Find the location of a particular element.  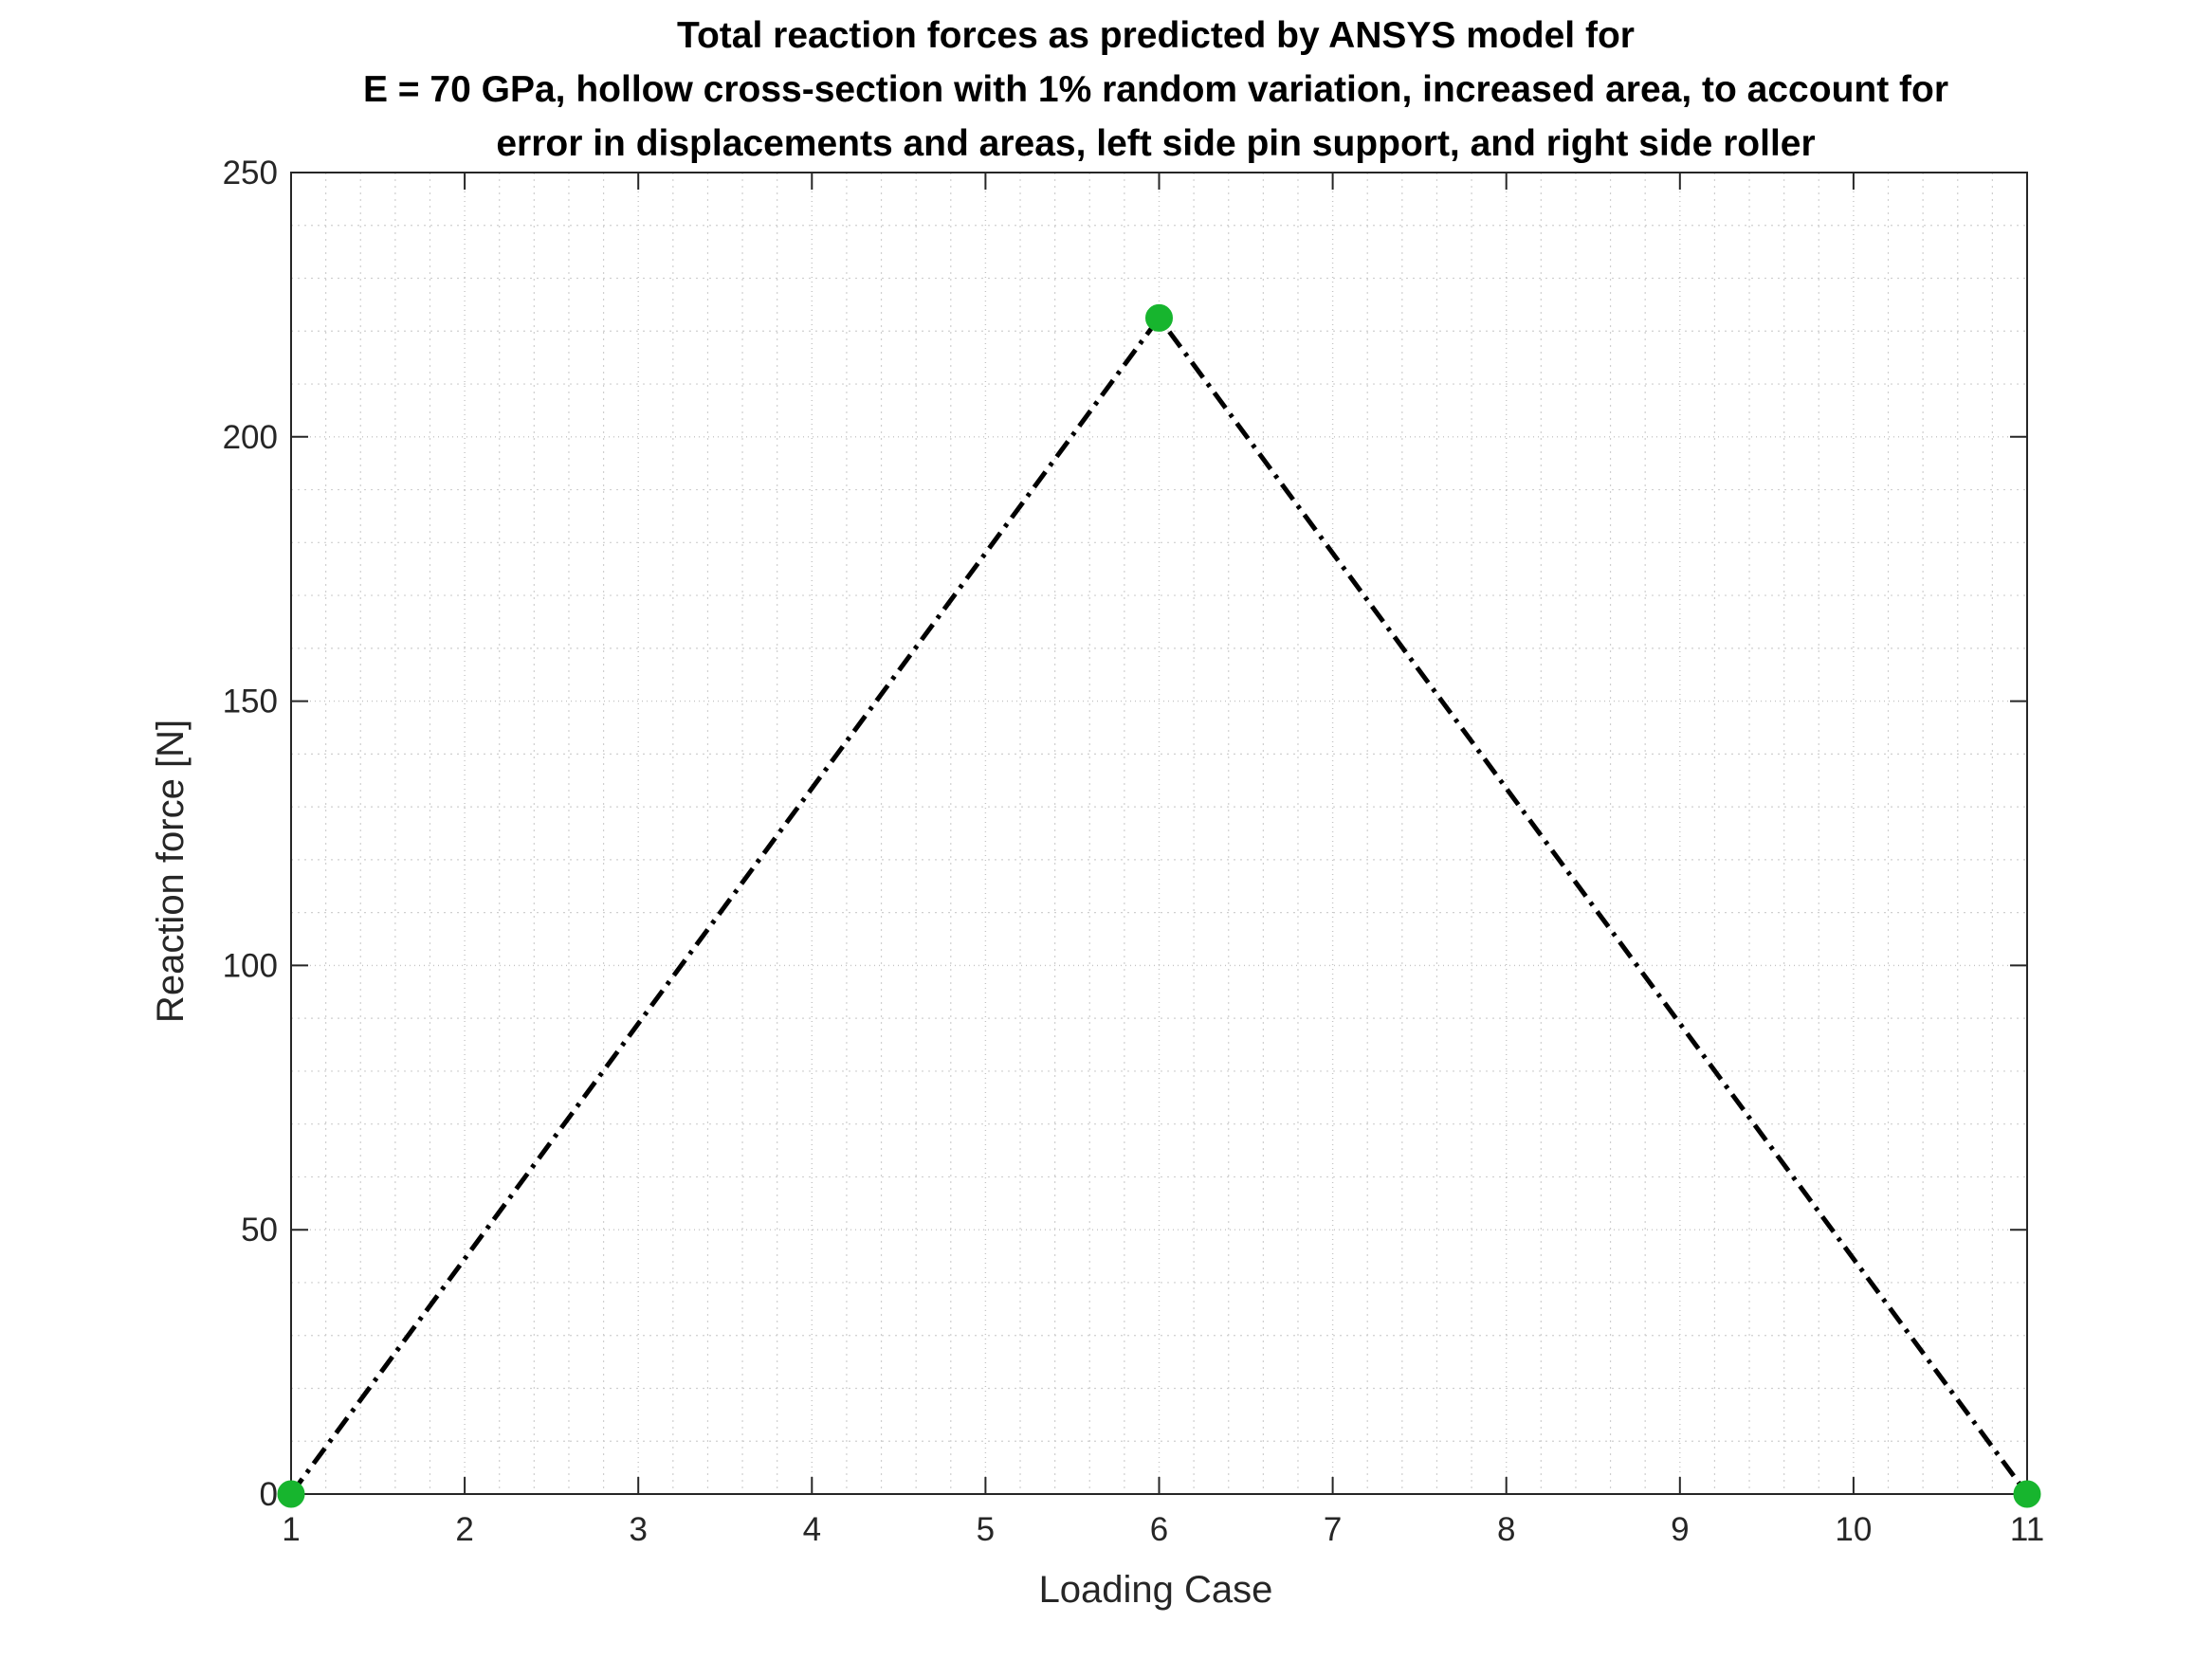

x-tick-label: 11 is located at coordinates (2027, 1529).